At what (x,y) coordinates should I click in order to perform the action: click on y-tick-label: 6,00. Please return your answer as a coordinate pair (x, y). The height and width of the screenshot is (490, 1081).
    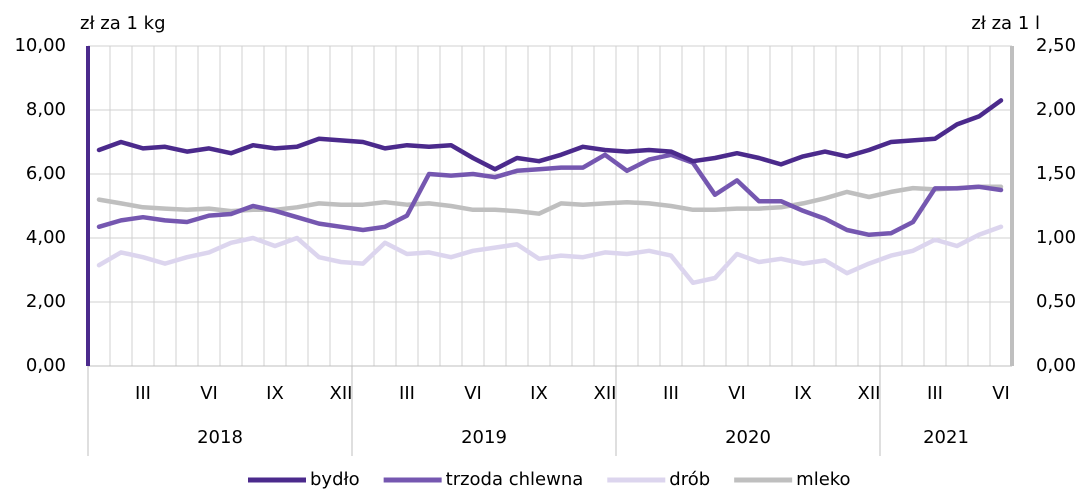
    Looking at the image, I should click on (46, 173).